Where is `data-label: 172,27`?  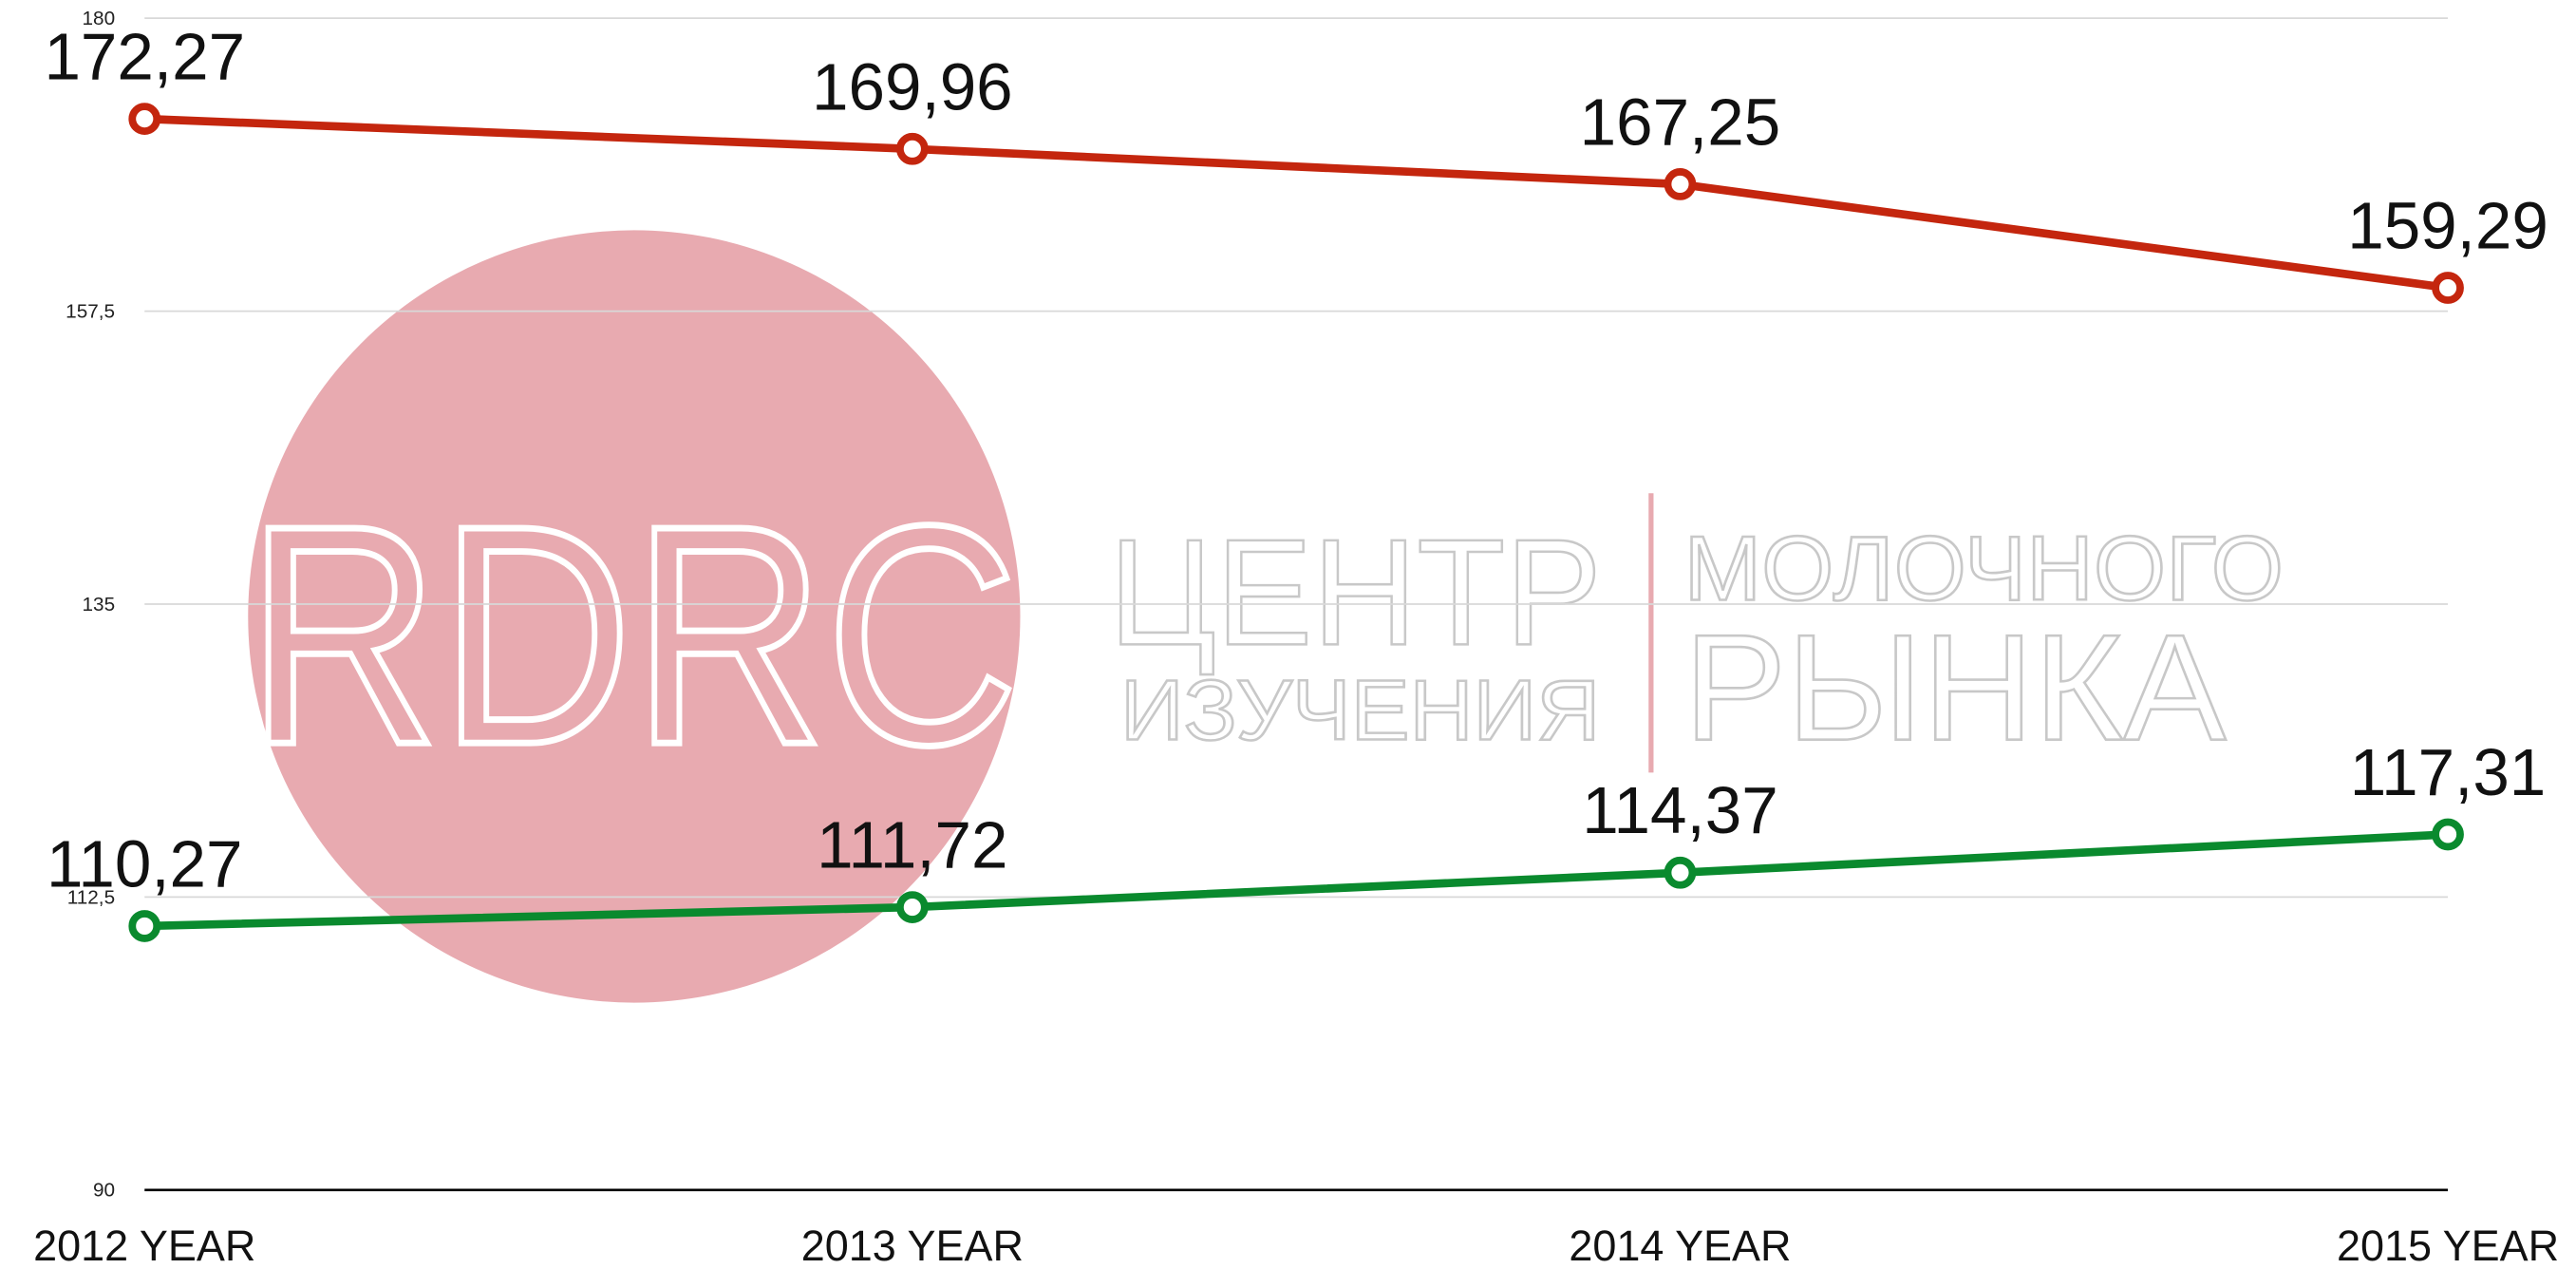
data-label: 172,27 is located at coordinates (144, 57).